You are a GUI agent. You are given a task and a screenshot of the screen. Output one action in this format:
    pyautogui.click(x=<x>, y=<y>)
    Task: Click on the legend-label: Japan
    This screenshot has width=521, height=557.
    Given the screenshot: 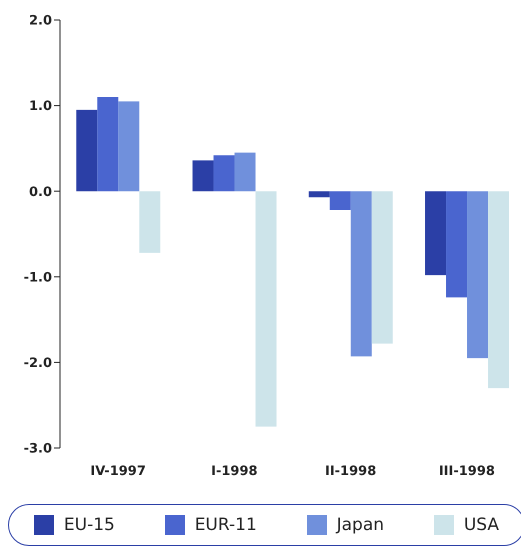 What is the action you would take?
    pyautogui.click(x=360, y=525)
    